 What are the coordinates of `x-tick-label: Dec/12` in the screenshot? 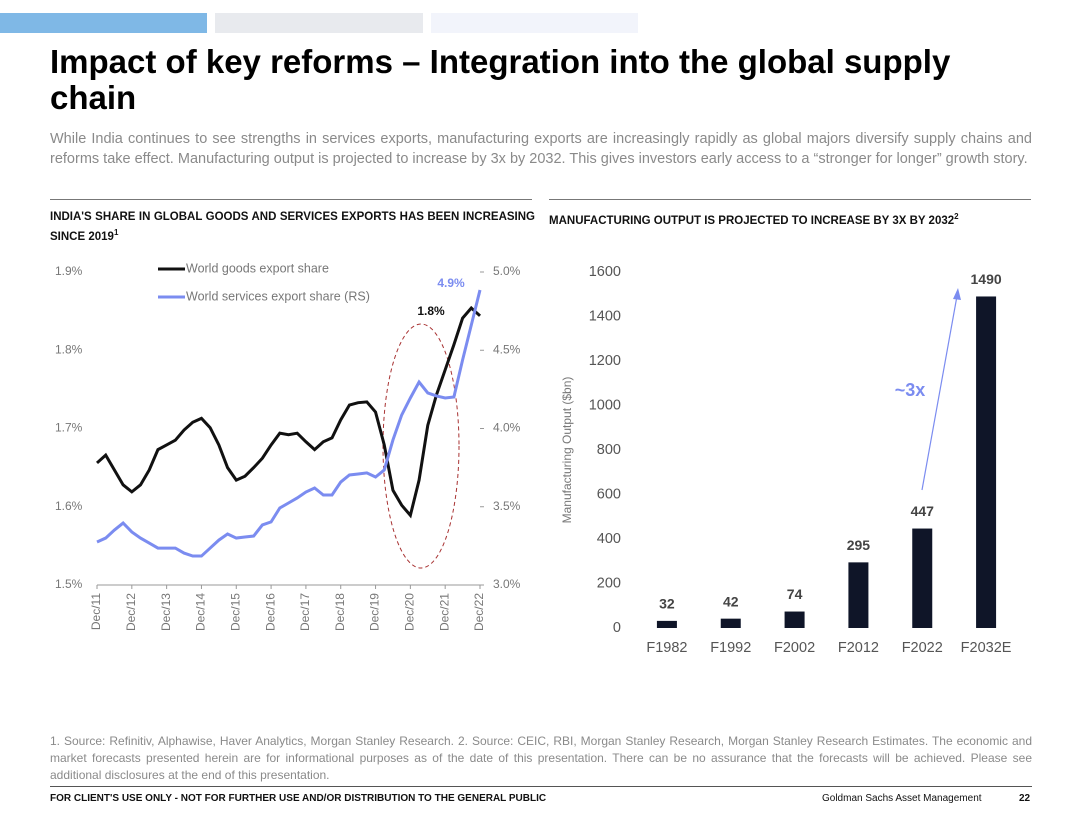 It's located at (131, 612).